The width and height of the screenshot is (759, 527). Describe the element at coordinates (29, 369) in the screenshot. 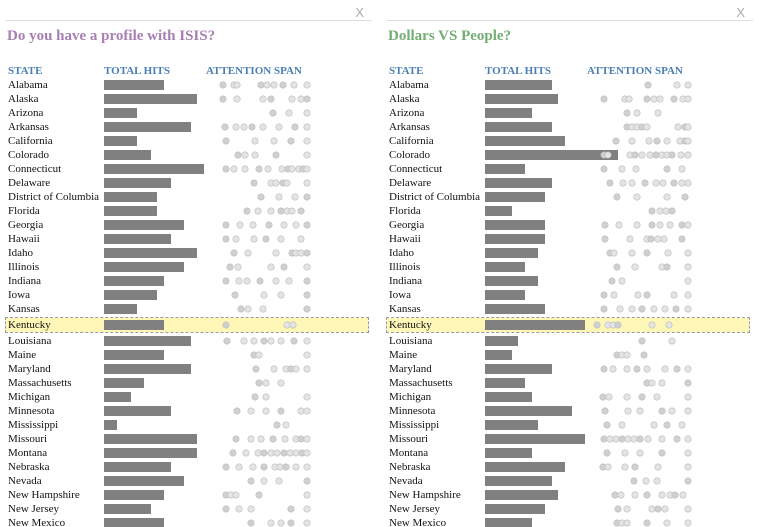

I see `state-label: Maryland` at that location.